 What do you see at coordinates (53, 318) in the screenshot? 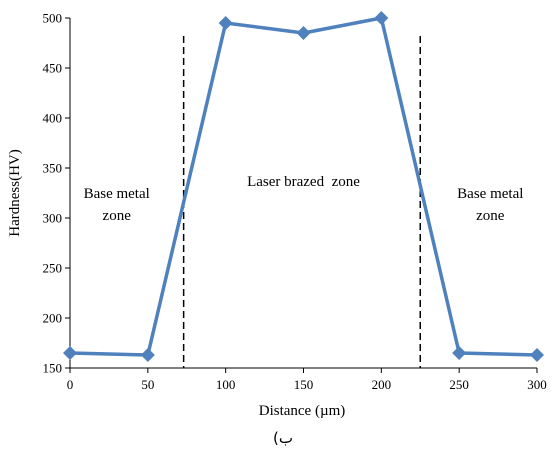
I see `y-tick-label: 200` at bounding box center [53, 318].